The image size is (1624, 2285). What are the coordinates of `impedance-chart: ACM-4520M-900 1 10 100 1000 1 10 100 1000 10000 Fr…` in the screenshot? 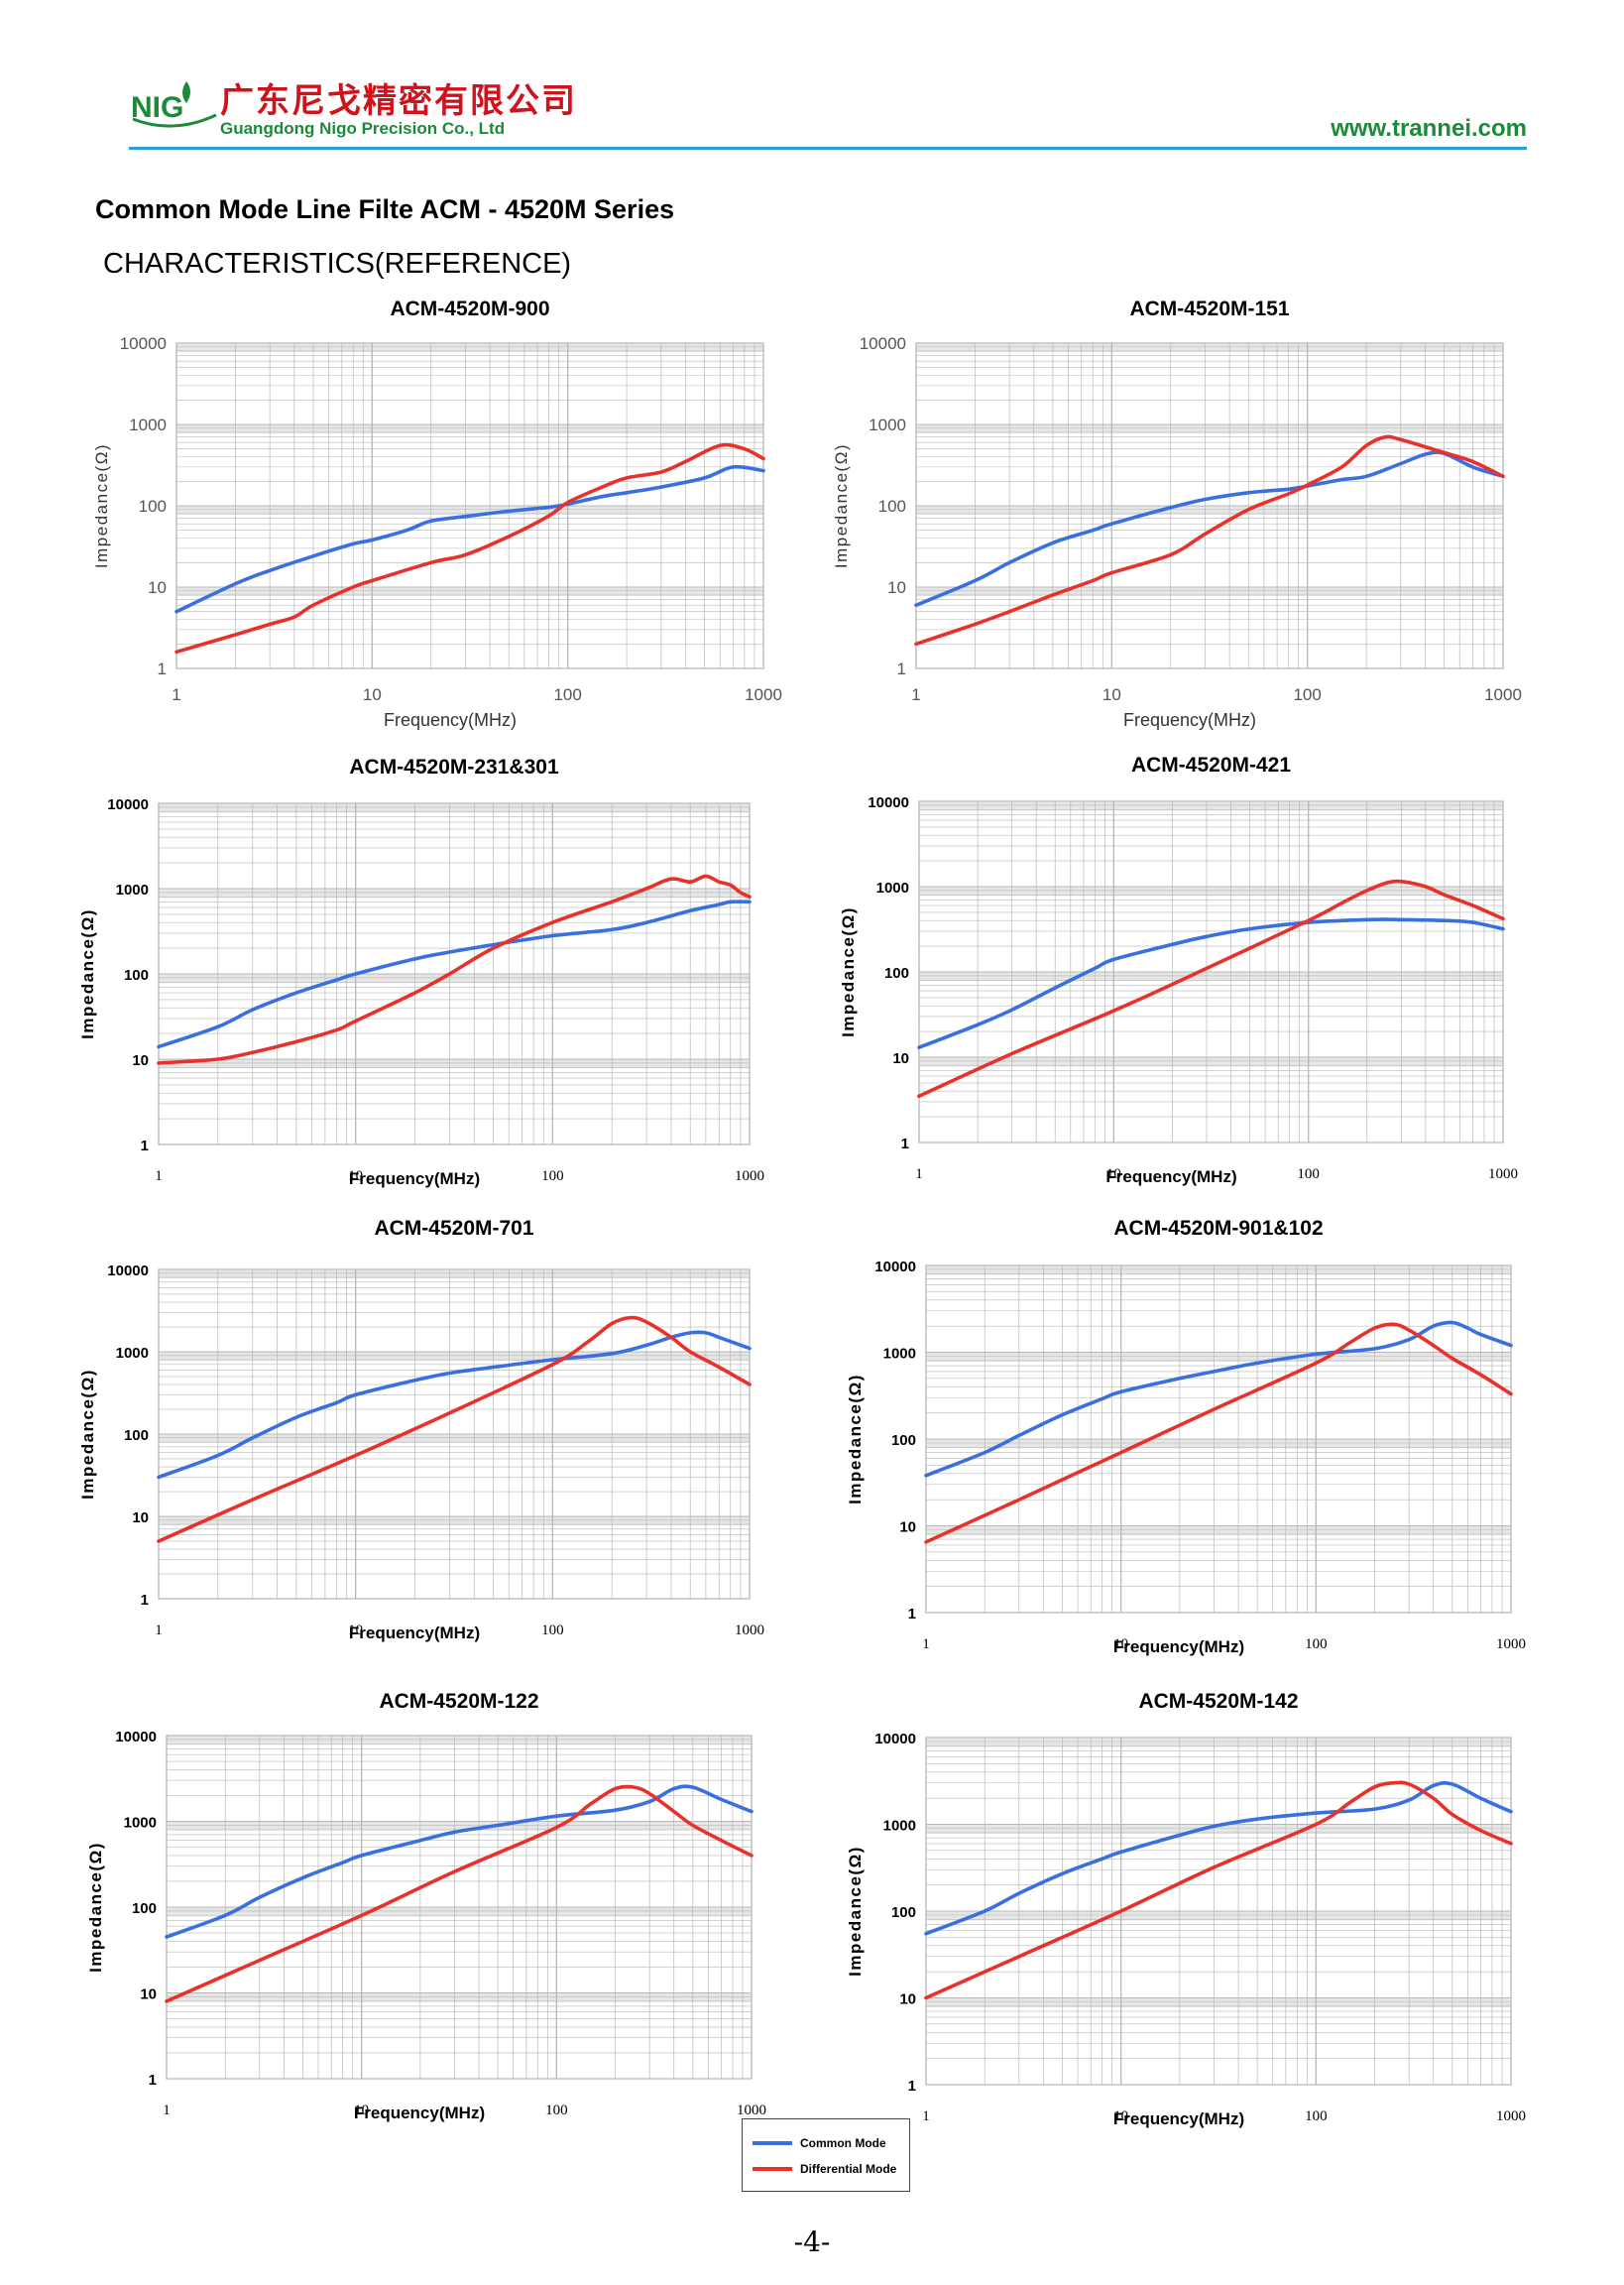 It's located at (437, 514).